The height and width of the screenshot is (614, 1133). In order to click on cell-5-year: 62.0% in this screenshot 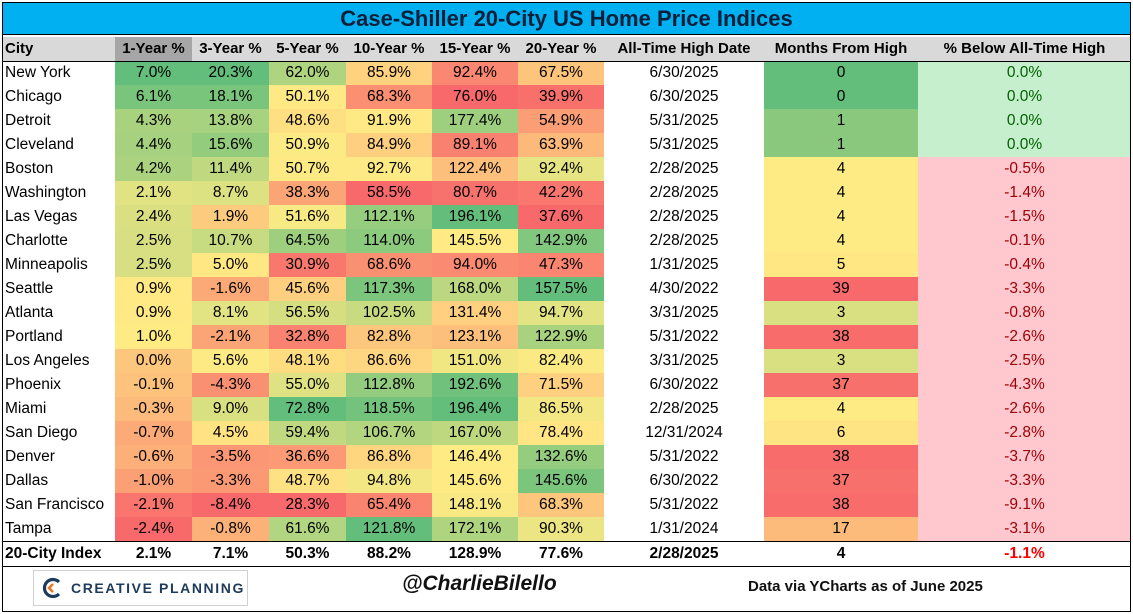, I will do `click(307, 73)`.